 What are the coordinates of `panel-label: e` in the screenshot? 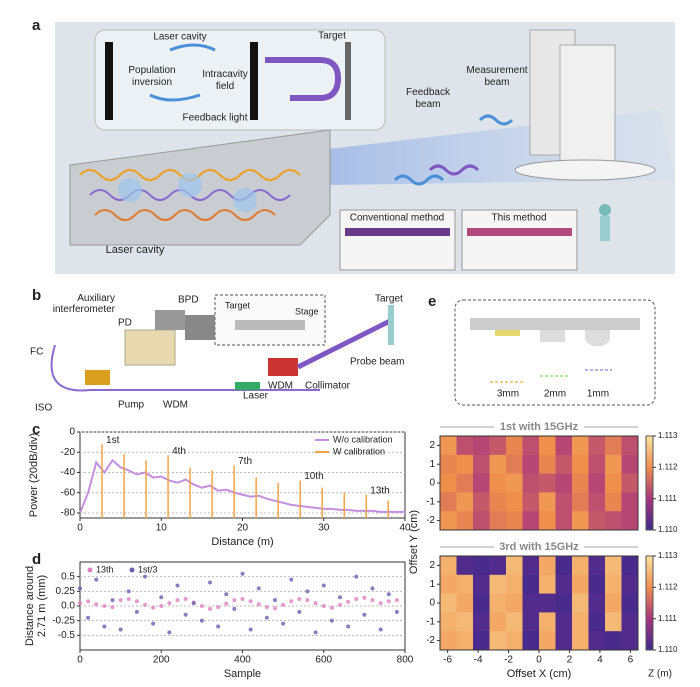 It's located at (432, 301).